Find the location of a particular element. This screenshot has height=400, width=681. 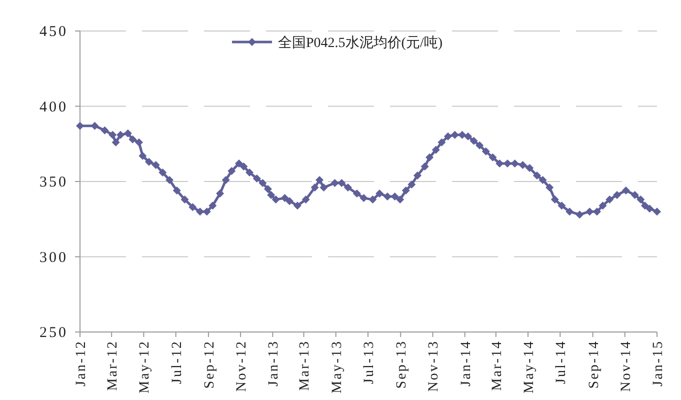

x-tick-label: Nov-13 is located at coordinates (434, 366).